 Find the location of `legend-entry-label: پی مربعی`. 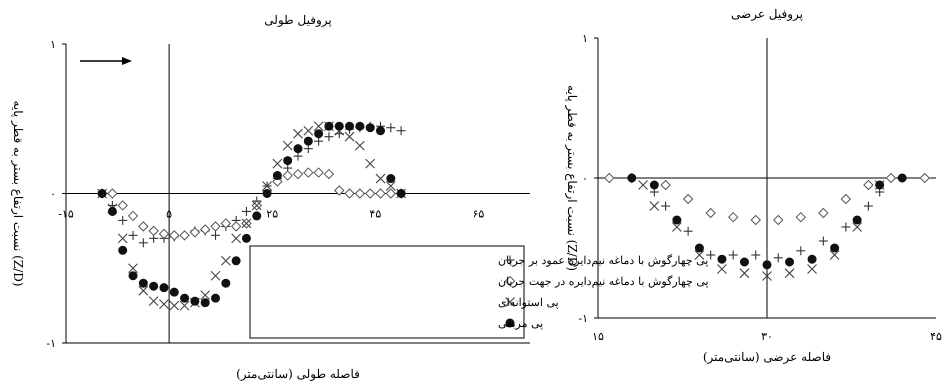

legend-entry-label: پی مربعی is located at coordinates (520, 323).